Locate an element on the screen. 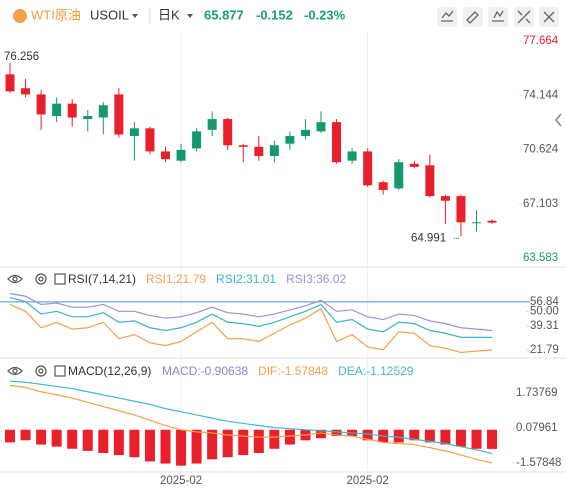 The width and height of the screenshot is (566, 493). legend-entry: MACD:-0.90638 is located at coordinates (205, 371).